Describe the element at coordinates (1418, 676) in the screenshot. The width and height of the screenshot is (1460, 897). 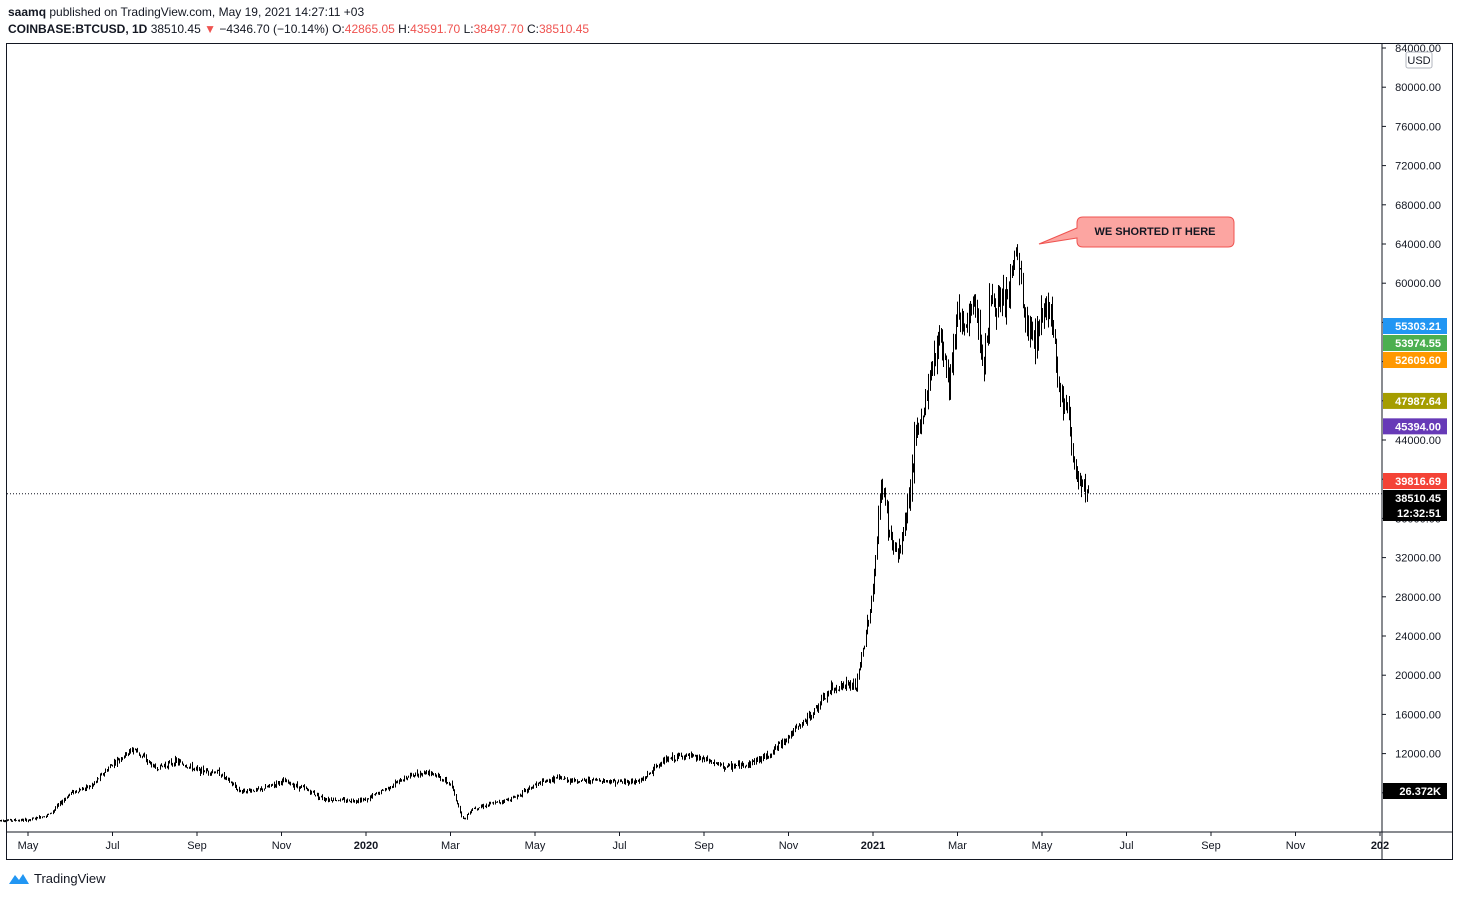
I see `y-tick-label: 20000.00` at that location.